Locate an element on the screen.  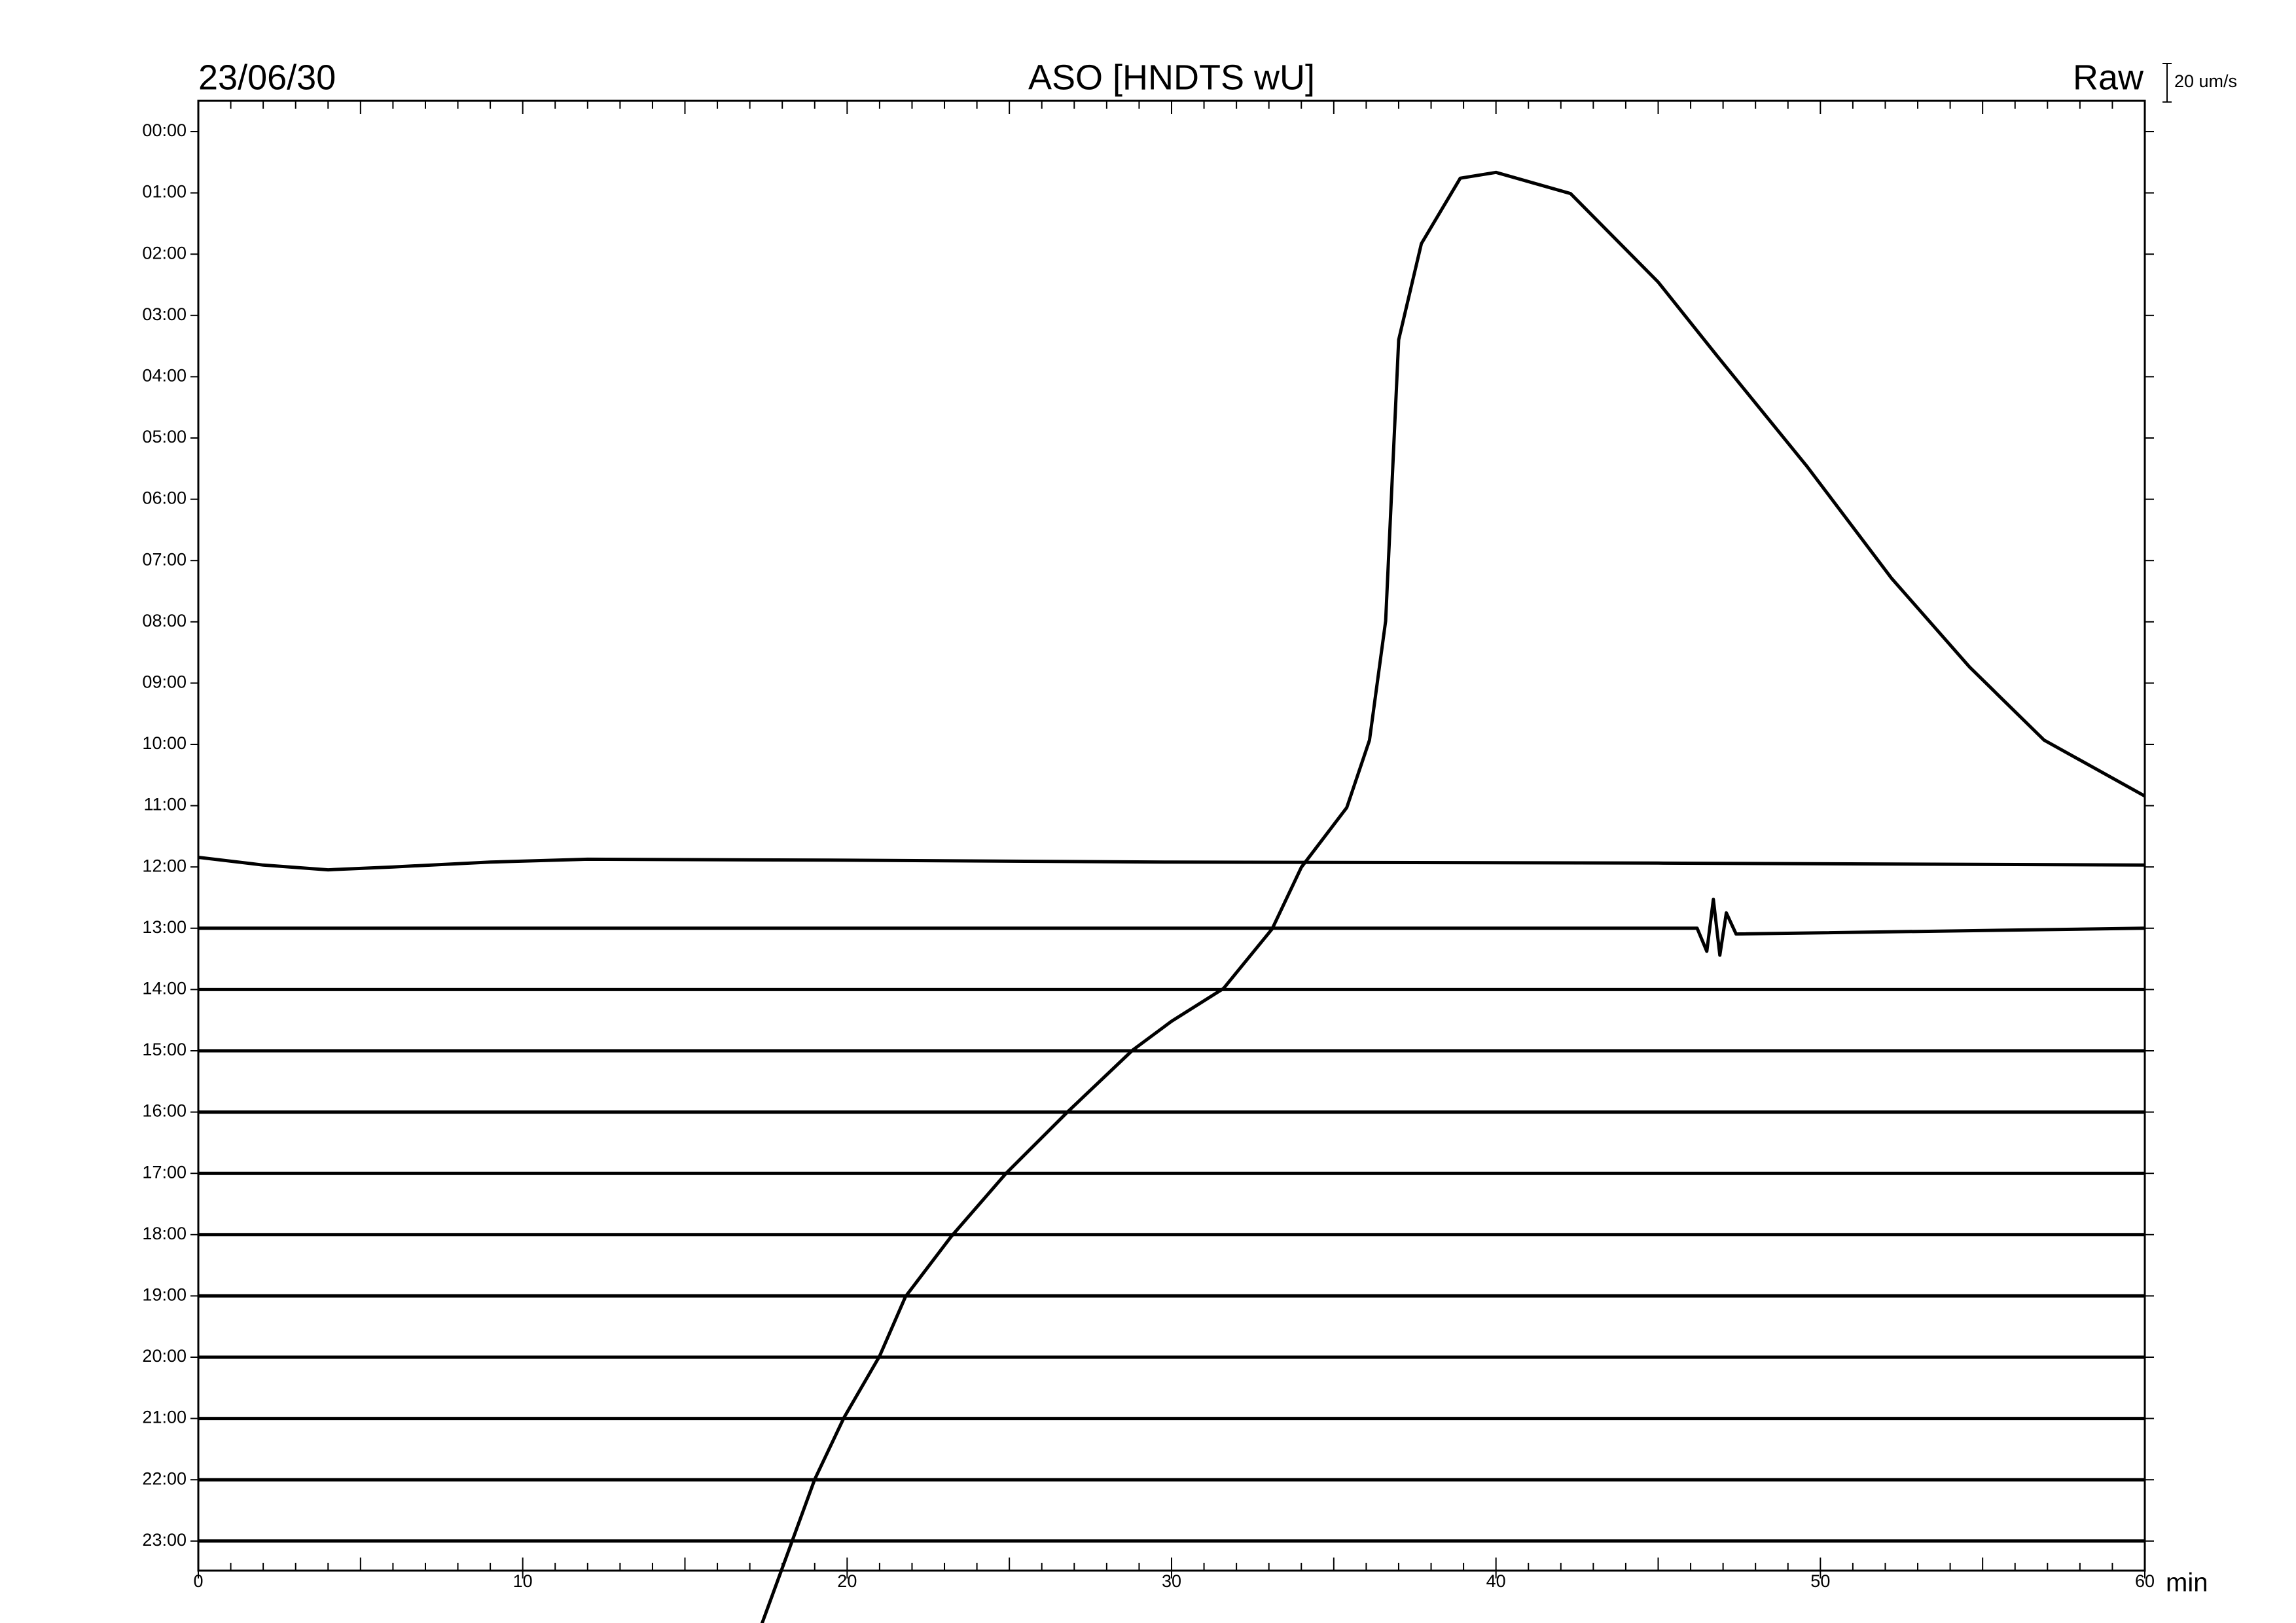
row-label: 23:00 is located at coordinates (164, 1540).